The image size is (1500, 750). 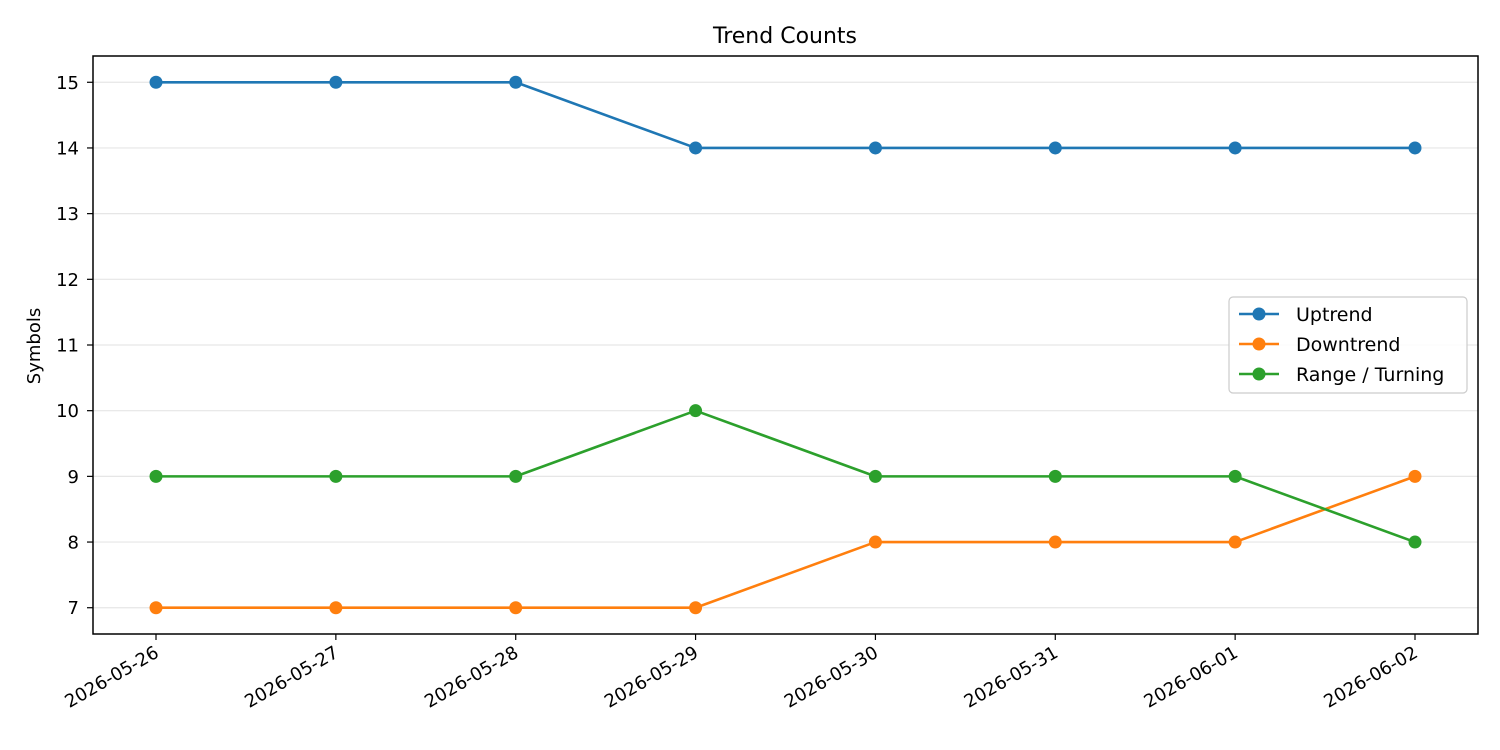 I want to click on x-tick-label: 2026-05-31, so click(x=1011, y=677).